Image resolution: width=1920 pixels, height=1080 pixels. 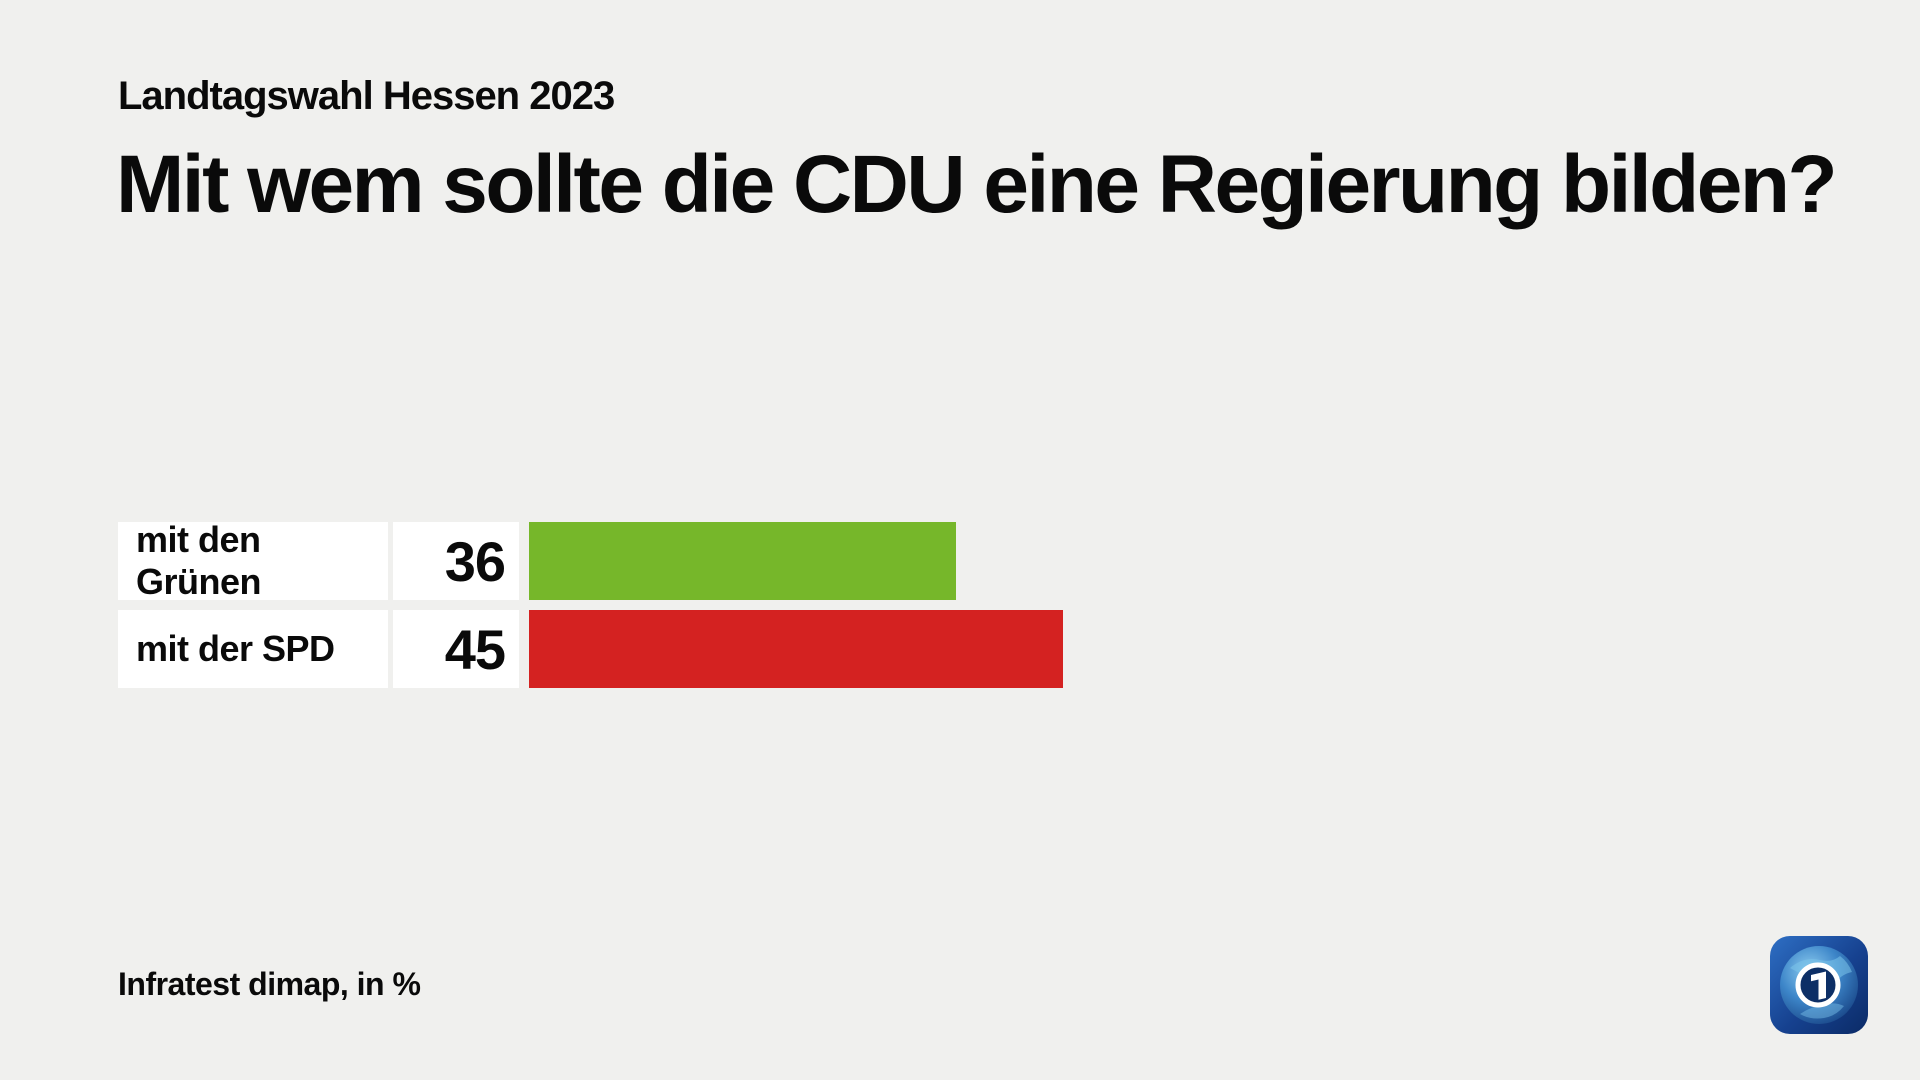 What do you see at coordinates (590, 603) in the screenshot?
I see `bar-chart: mit den Grünen 36 mit der SPD 45` at bounding box center [590, 603].